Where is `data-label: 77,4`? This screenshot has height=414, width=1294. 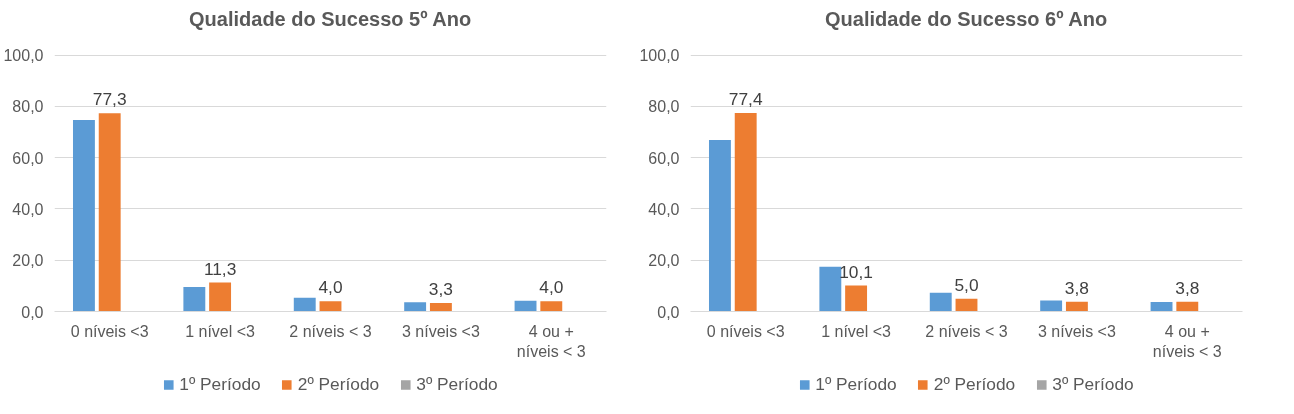
data-label: 77,4 is located at coordinates (745, 98).